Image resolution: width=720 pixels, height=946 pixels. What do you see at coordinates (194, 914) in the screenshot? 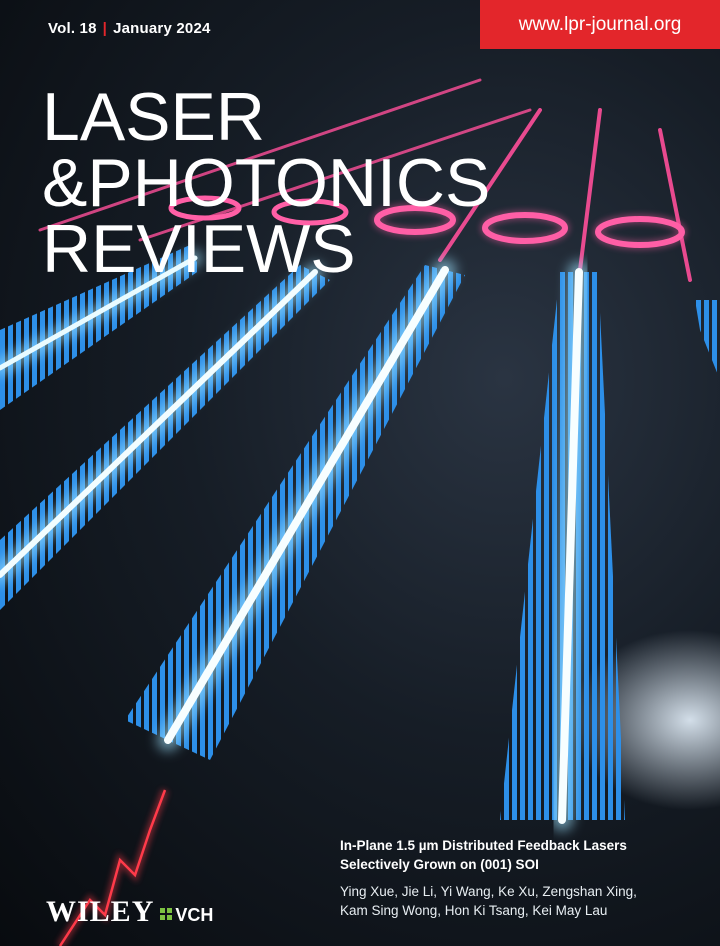
I see `vch-wordmark: VCH` at bounding box center [194, 914].